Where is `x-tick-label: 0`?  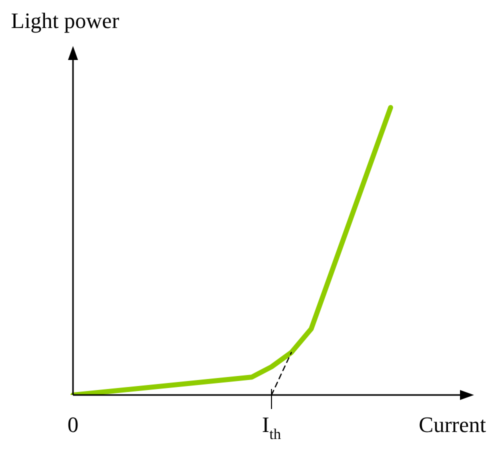 x-tick-label: 0 is located at coordinates (73, 424).